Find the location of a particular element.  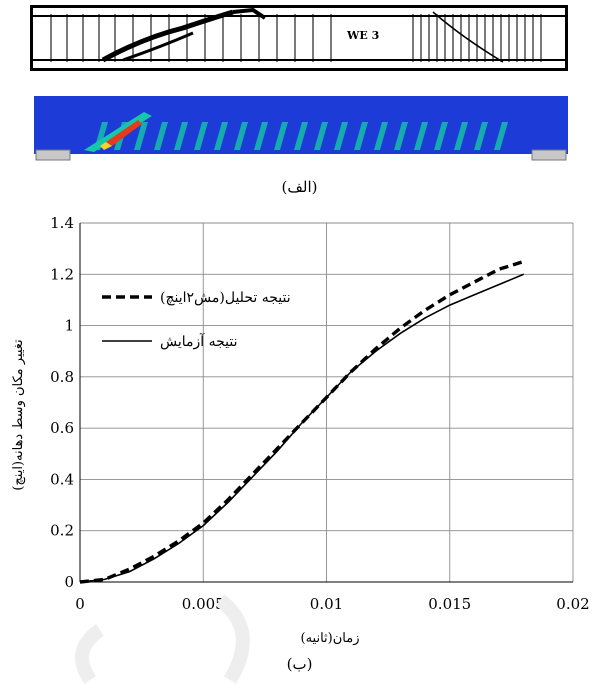

chart-legend: نتیجه تحلیل(مش۲اینچ) نتیجه آزمایش is located at coordinates (196, 320).